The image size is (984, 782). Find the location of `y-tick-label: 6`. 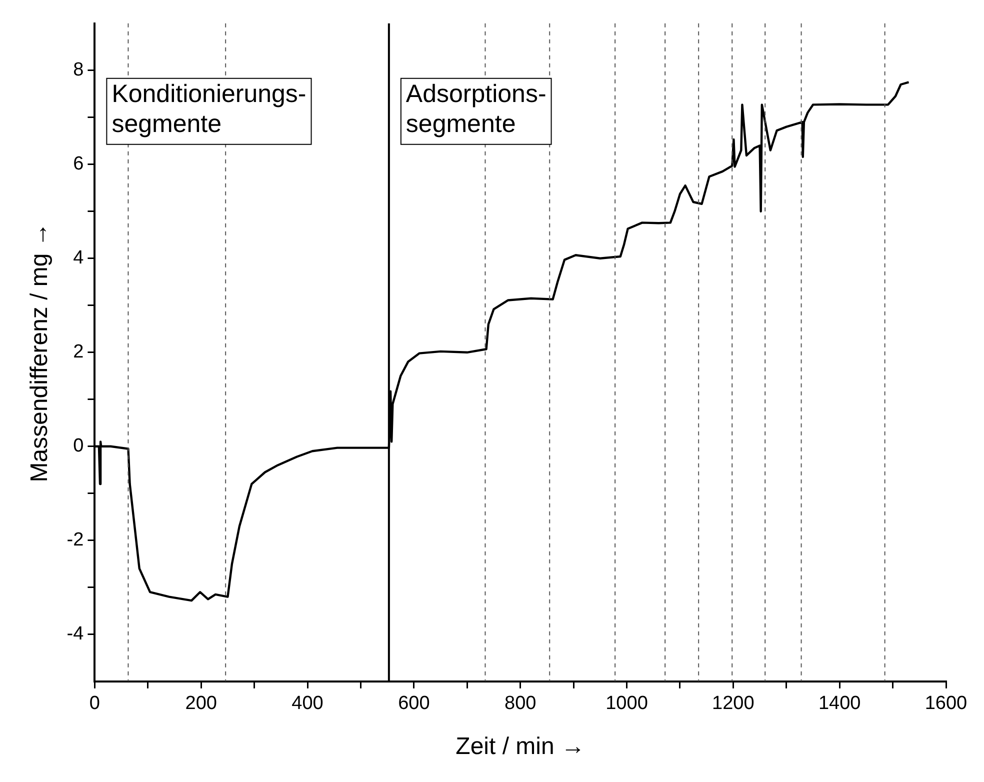

y-tick-label: 6 is located at coordinates (78, 164).